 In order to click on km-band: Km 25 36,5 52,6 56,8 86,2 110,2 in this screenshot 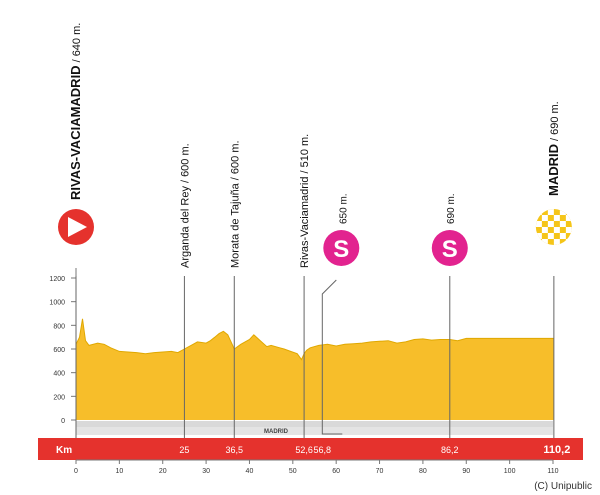, I will do `click(310, 449)`.